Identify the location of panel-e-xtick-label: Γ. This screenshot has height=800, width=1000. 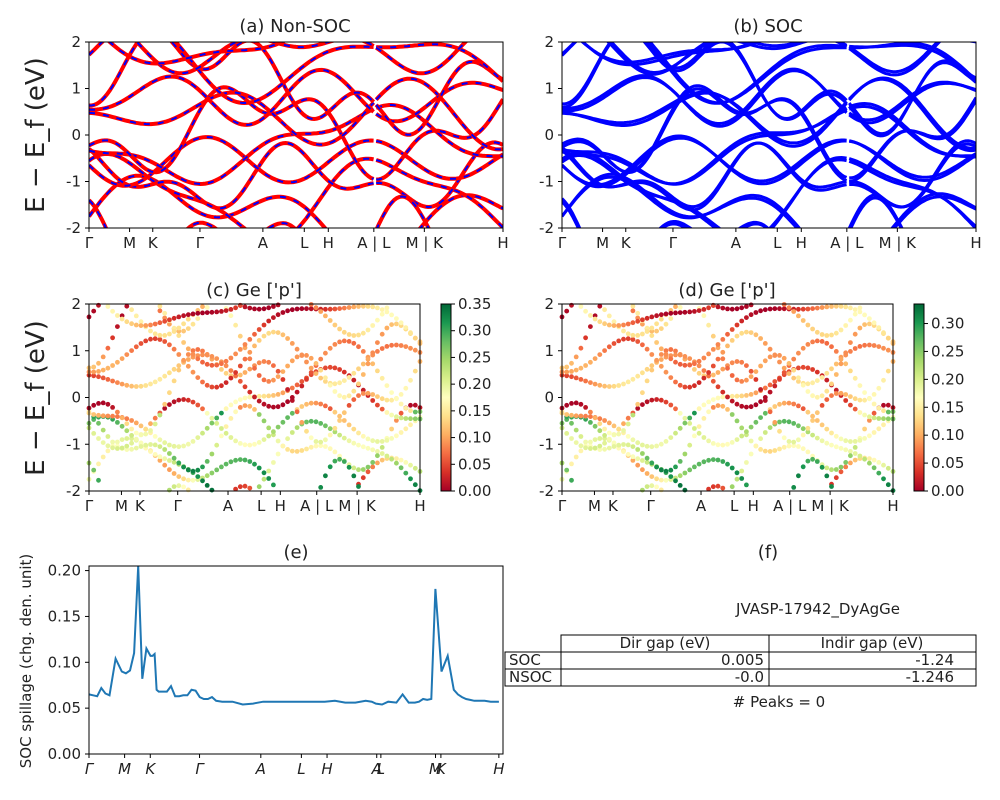
(200, 769).